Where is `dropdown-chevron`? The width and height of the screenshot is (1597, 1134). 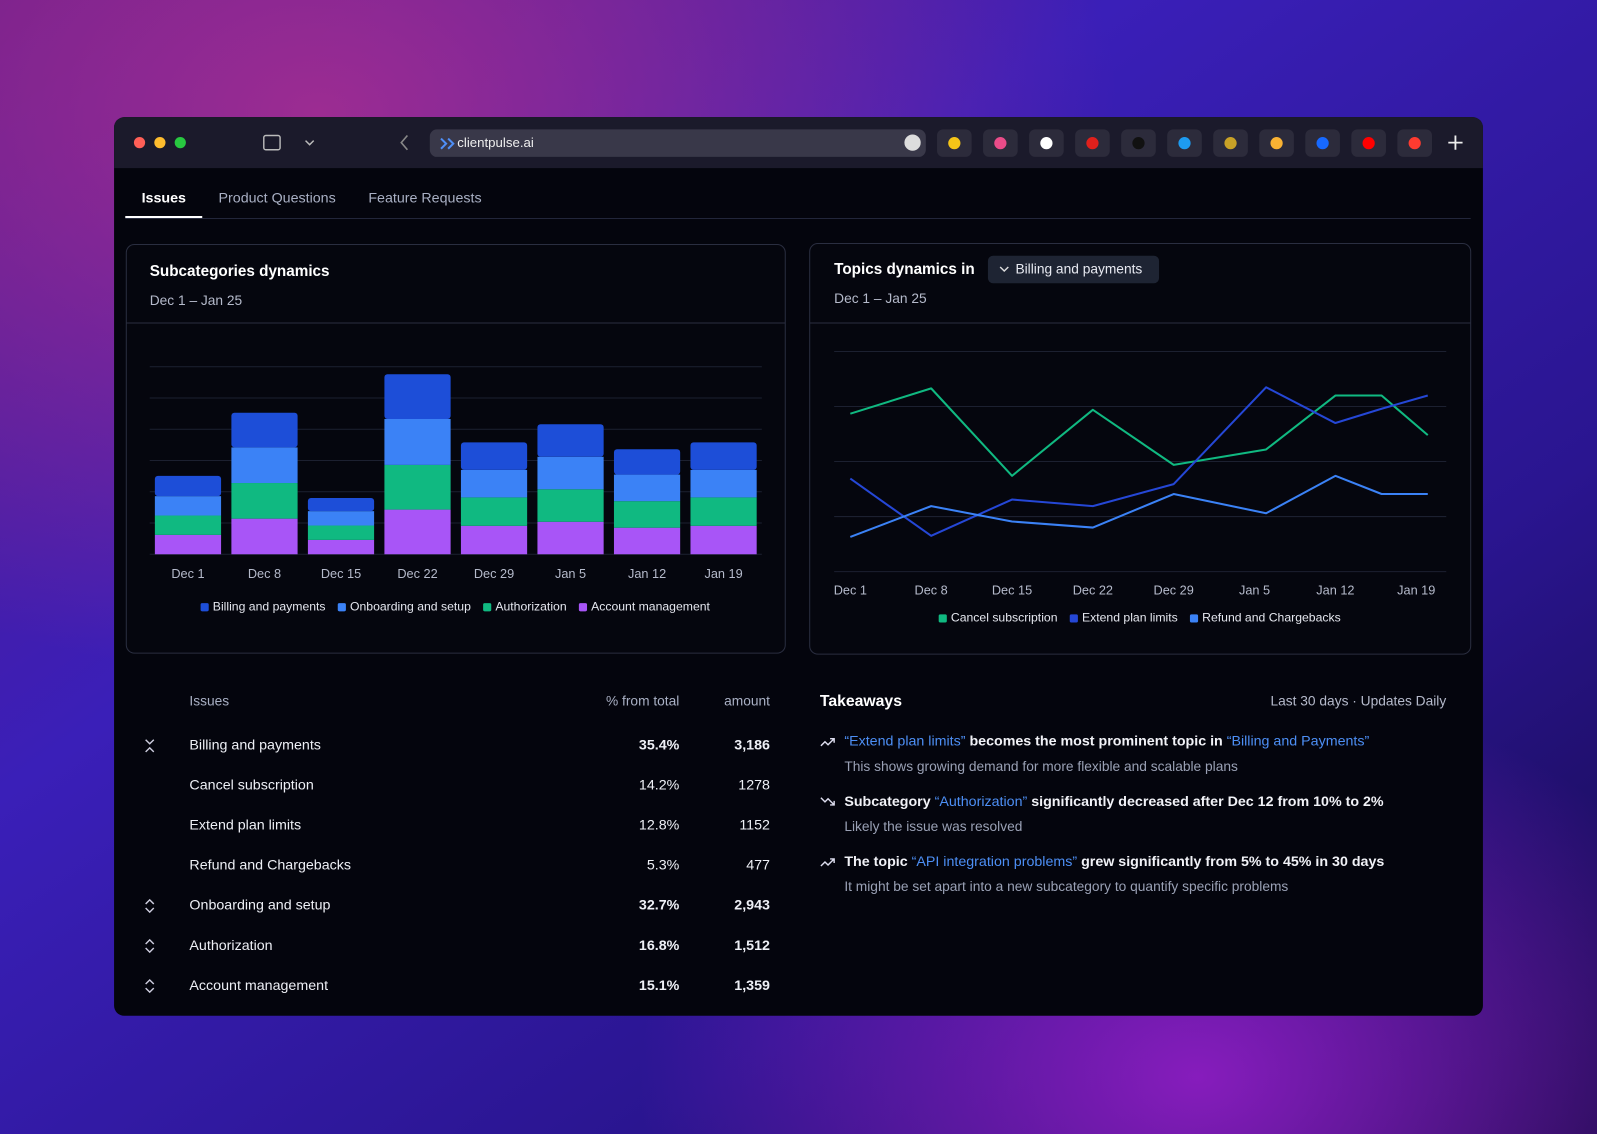
dropdown-chevron is located at coordinates (1004, 269).